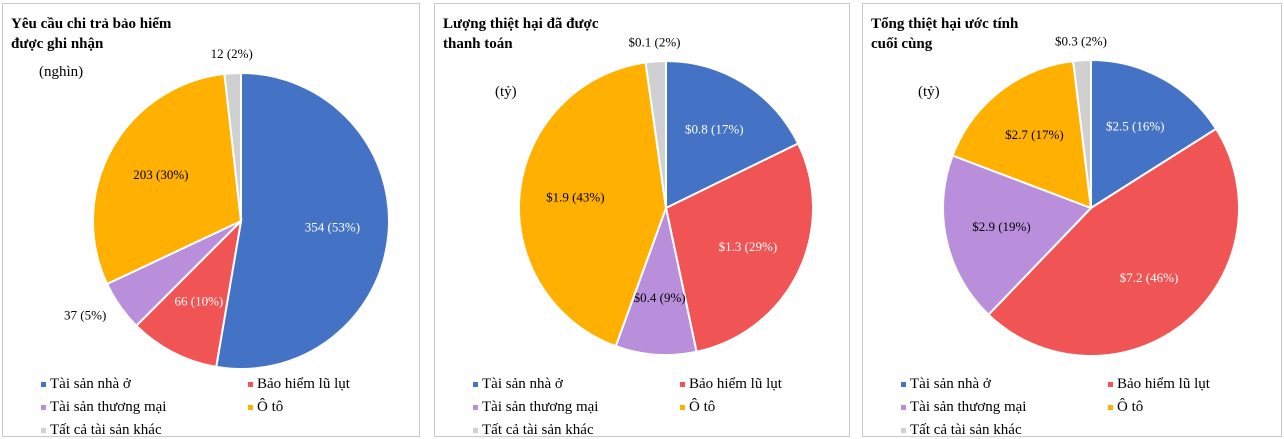 The width and height of the screenshot is (1284, 439). Describe the element at coordinates (332, 227) in the screenshot. I see `data-label: 354 (53%)` at that location.